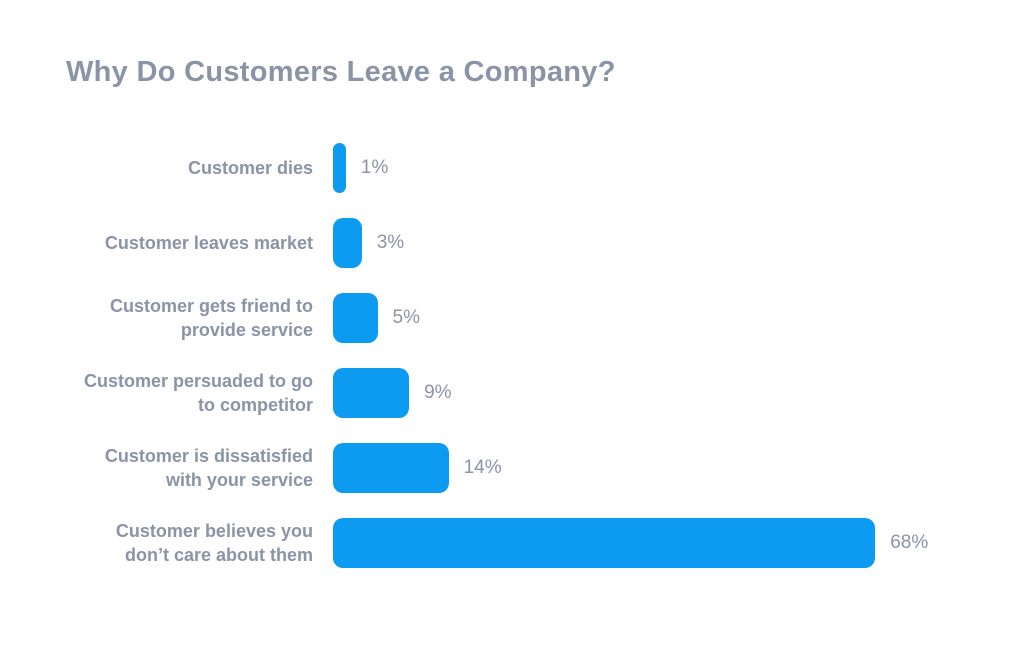 Image resolution: width=1024 pixels, height=667 pixels. What do you see at coordinates (659, 168) in the screenshot?
I see `bar-track: 1%` at bounding box center [659, 168].